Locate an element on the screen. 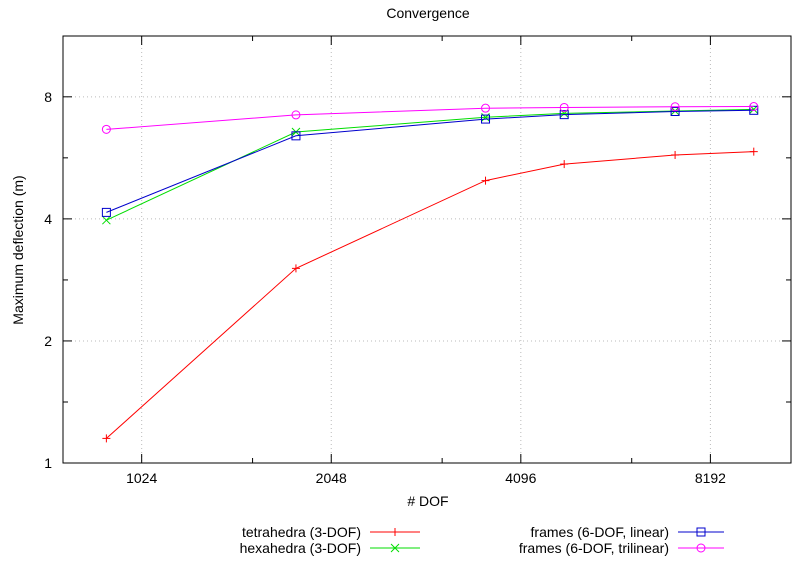 This screenshot has height=563, width=794. legend-item: tetrahedra (3-DOF) is located at coordinates (331, 532).